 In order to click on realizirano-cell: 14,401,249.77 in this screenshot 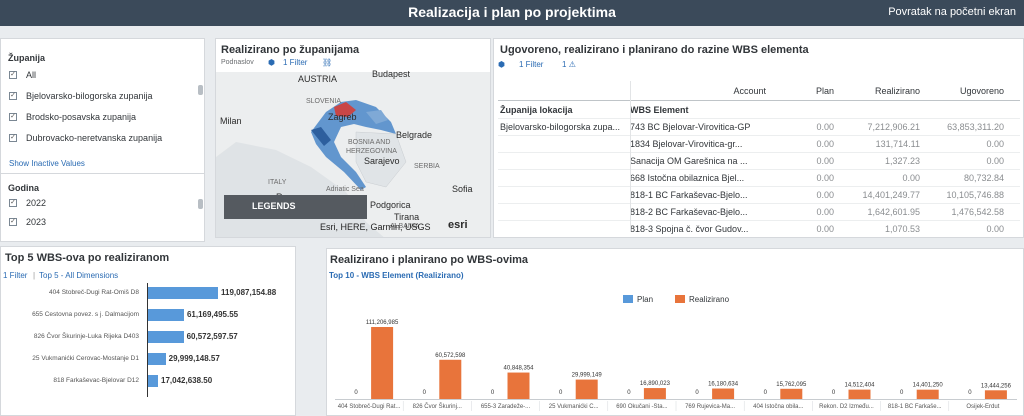, I will do `click(891, 195)`.